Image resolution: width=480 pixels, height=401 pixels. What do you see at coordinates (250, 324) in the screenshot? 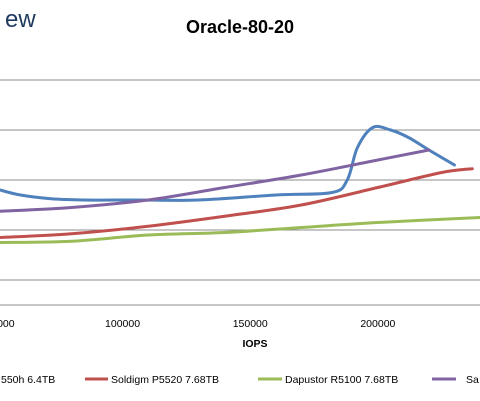
I see `x-tick-label-1: 150000` at bounding box center [250, 324].